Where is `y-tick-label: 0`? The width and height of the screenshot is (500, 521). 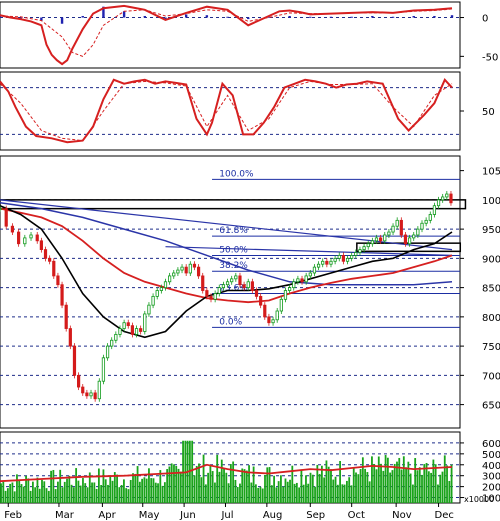 y-tick-label: 0 is located at coordinates (485, 19).